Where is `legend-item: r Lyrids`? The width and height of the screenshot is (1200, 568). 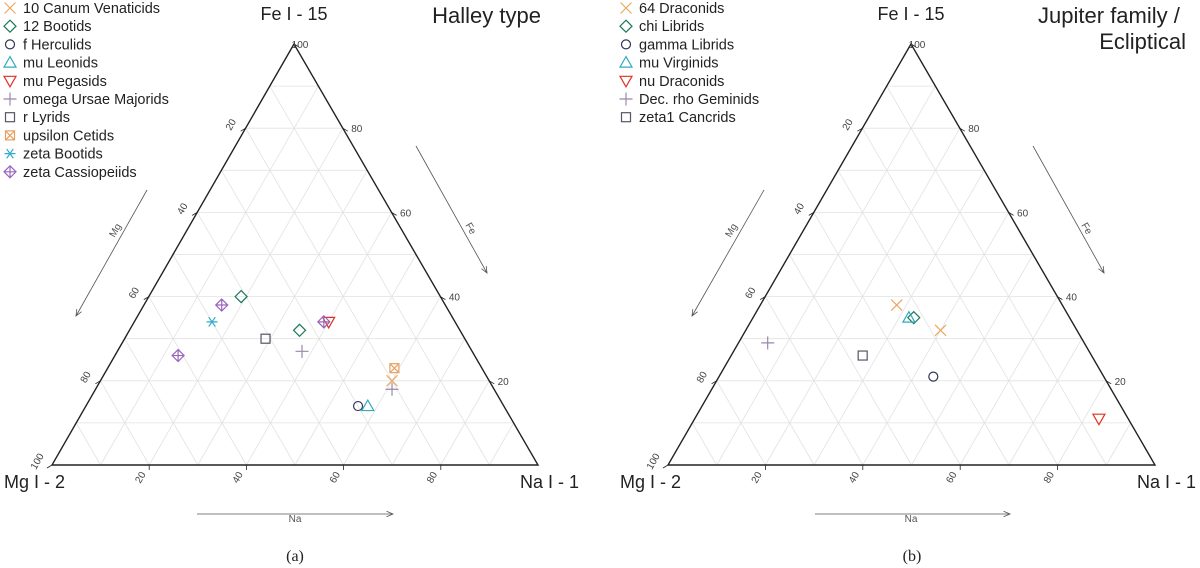 legend-item: r Lyrids is located at coordinates (37, 118).